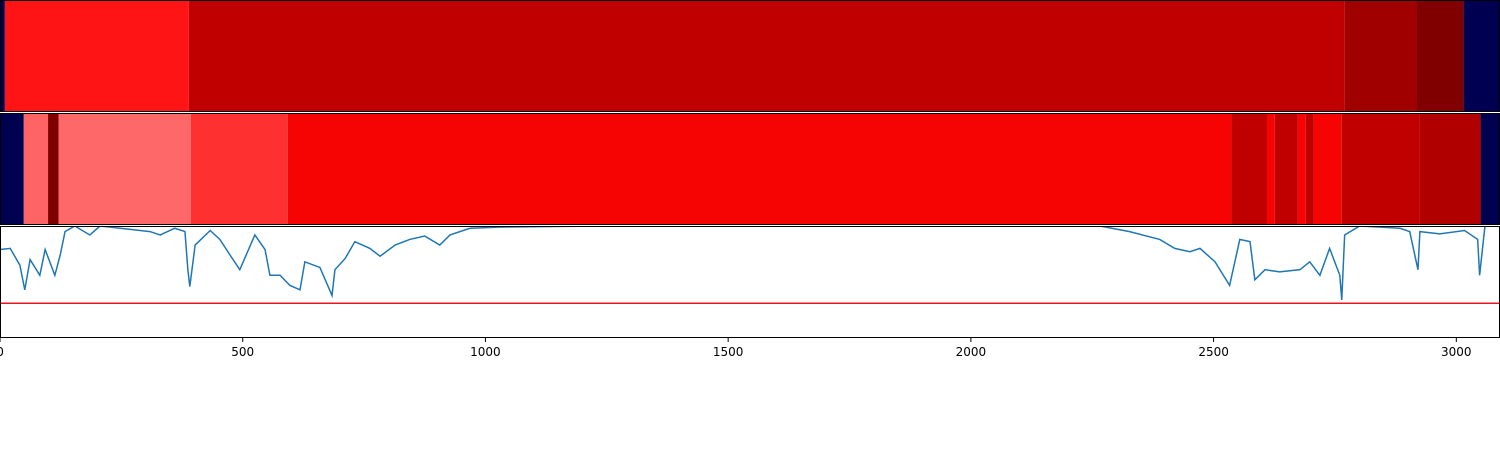 The image size is (1500, 454). What do you see at coordinates (971, 352) in the screenshot?
I see `x-tick-label: 2000` at bounding box center [971, 352].